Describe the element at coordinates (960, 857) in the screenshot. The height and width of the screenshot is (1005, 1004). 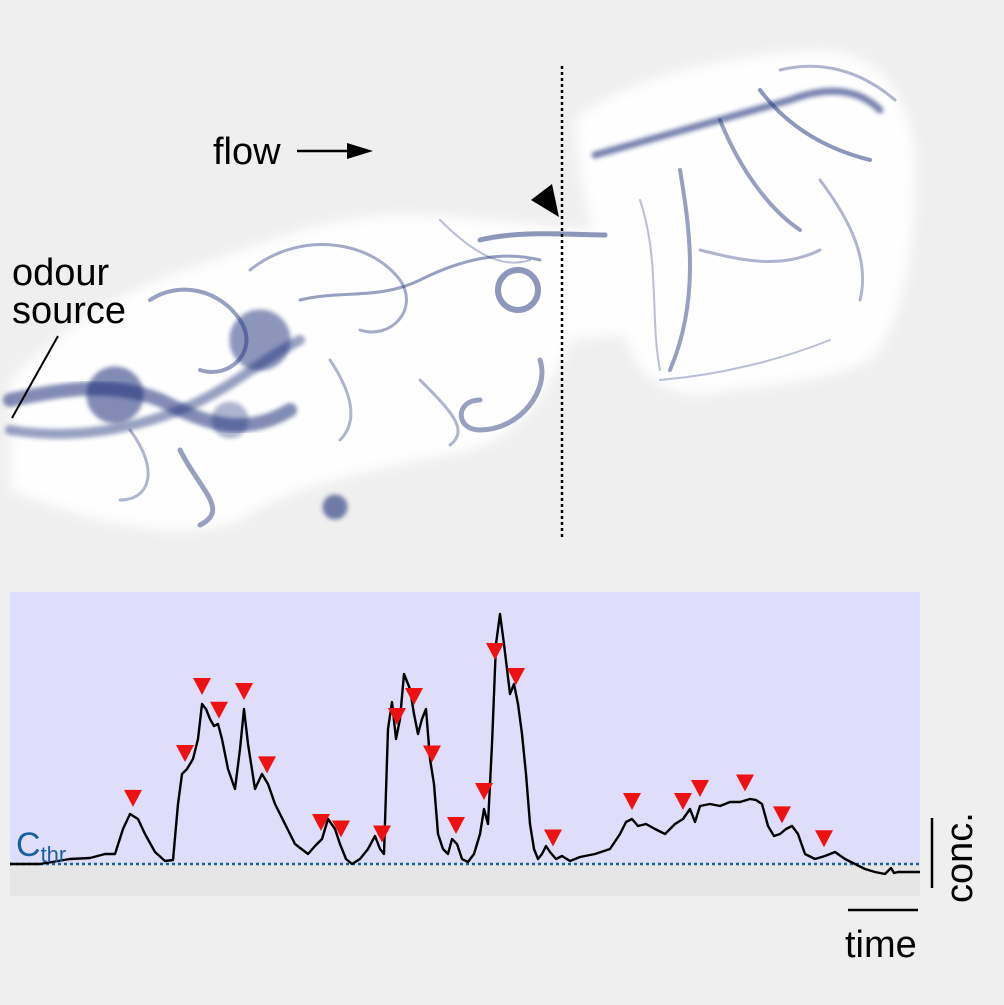
I see `conc-scale-label: conc.` at that location.